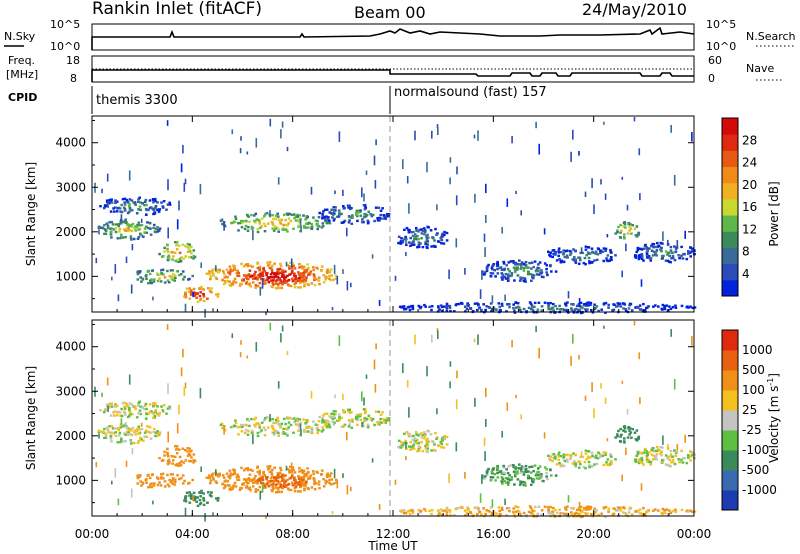  I want to click on colorbar-tick-label: -1000, so click(759, 490).